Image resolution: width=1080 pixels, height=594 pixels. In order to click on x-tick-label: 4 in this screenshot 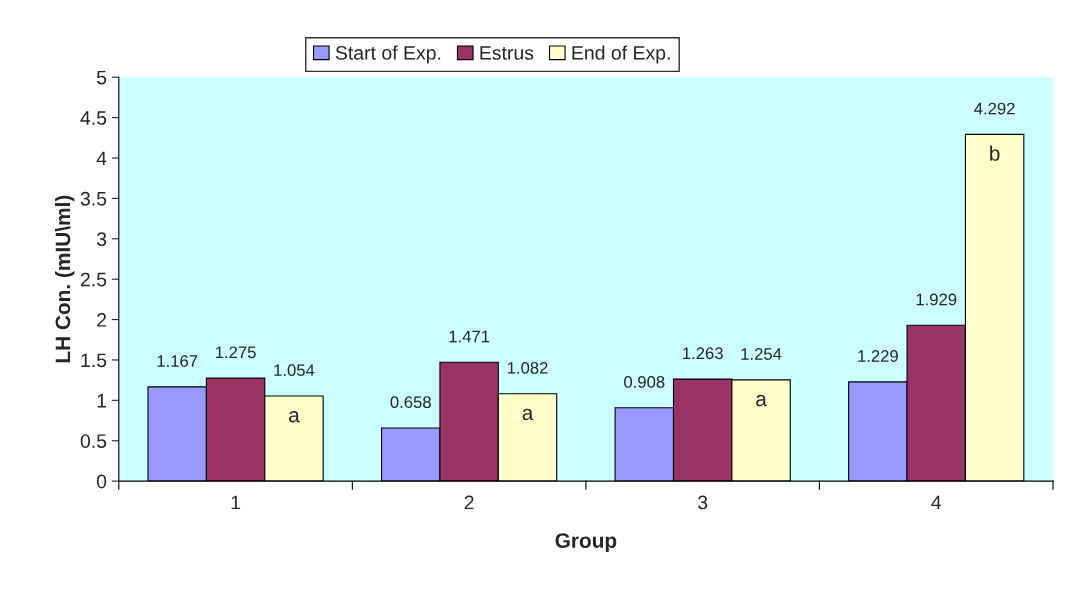, I will do `click(936, 502)`.